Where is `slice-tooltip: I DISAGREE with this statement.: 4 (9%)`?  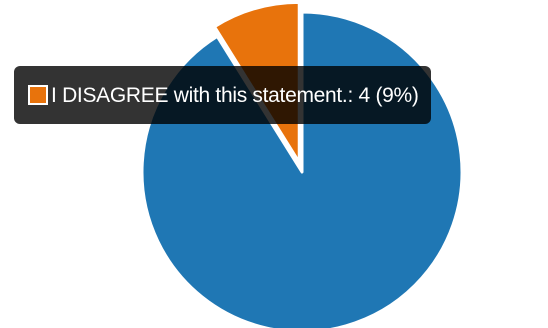 slice-tooltip: I DISAGREE with this statement.: 4 (9%) is located at coordinates (222, 95).